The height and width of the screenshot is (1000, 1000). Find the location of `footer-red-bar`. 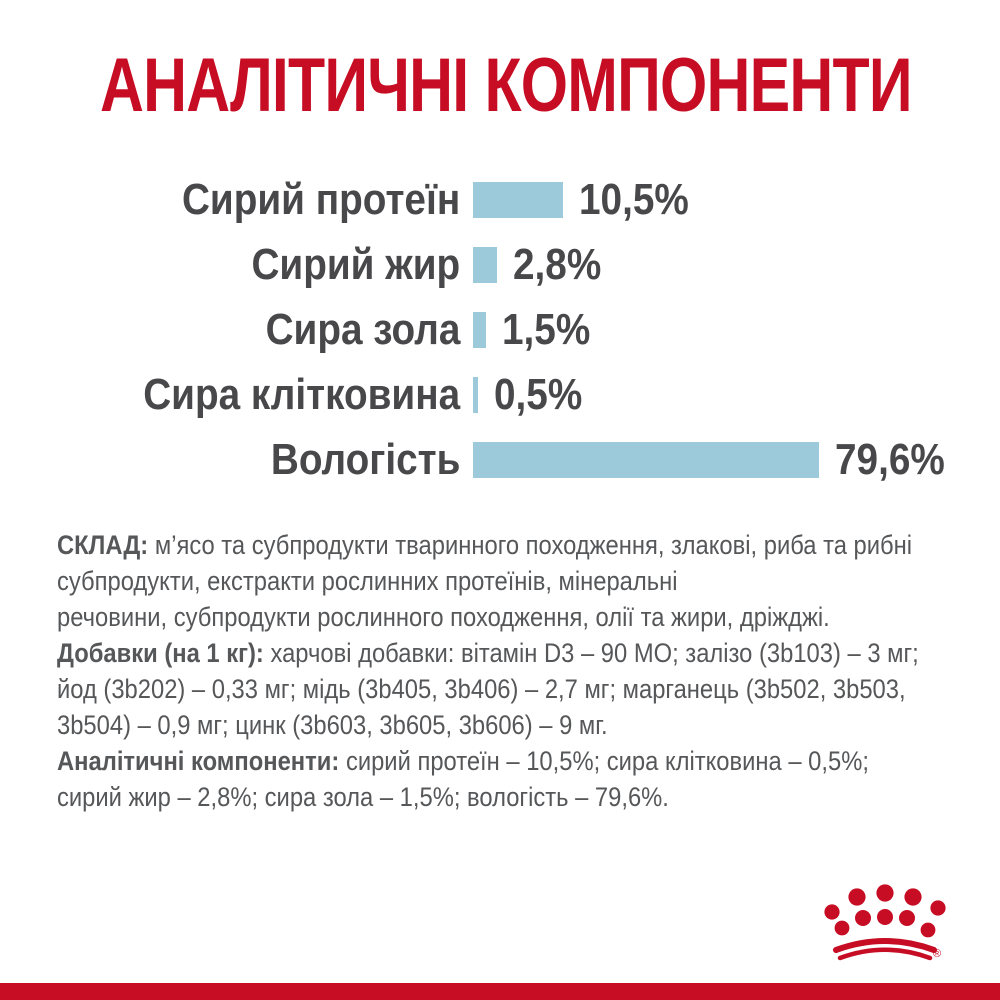

footer-red-bar is located at coordinates (500, 991).